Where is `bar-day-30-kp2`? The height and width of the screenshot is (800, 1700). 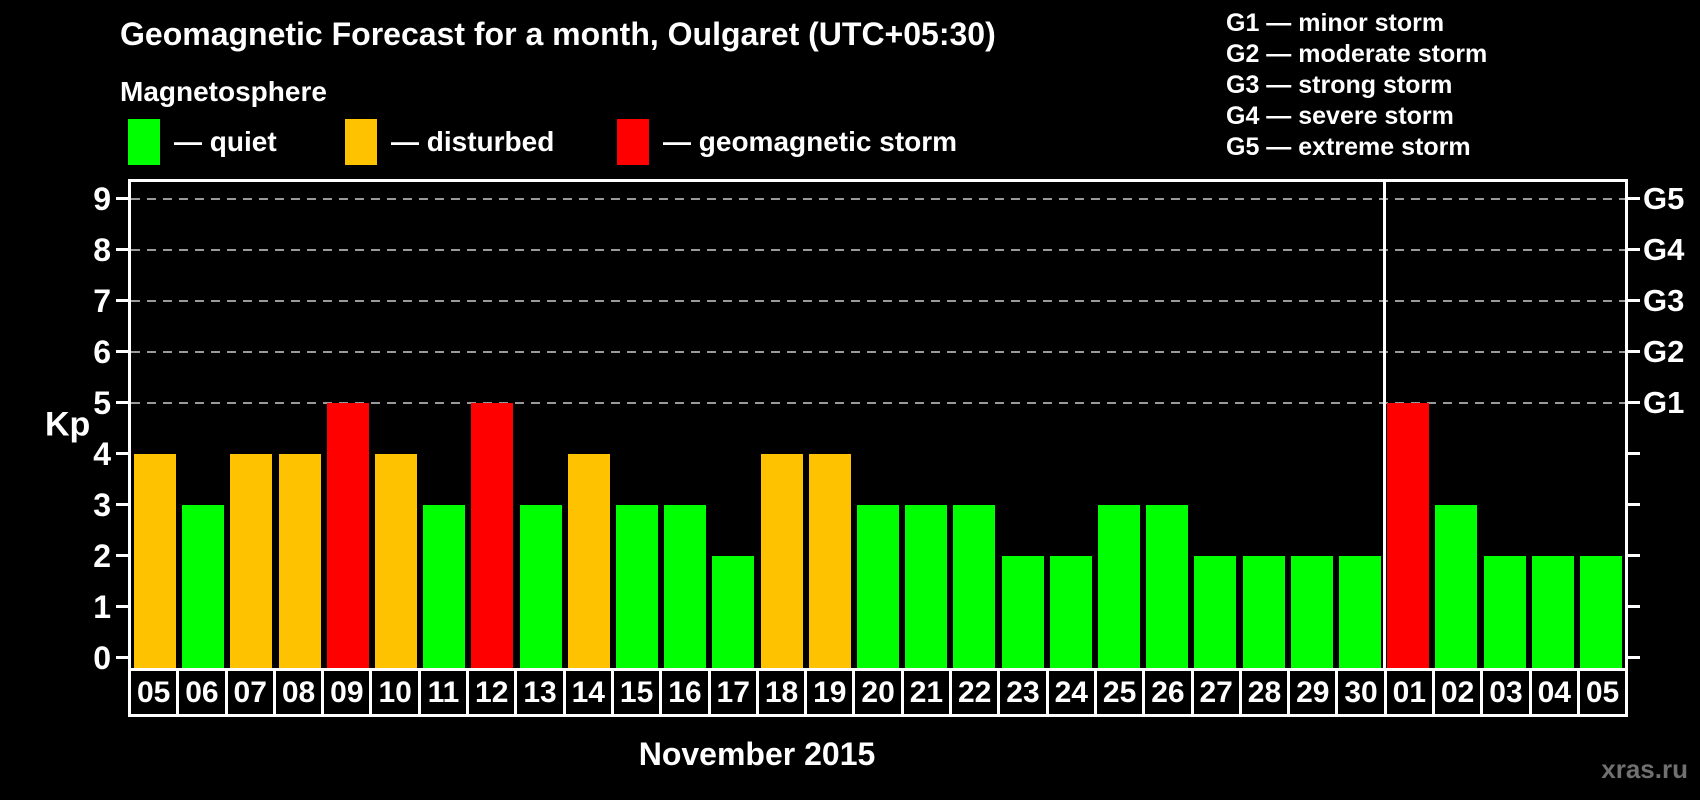 bar-day-30-kp2 is located at coordinates (1359, 611).